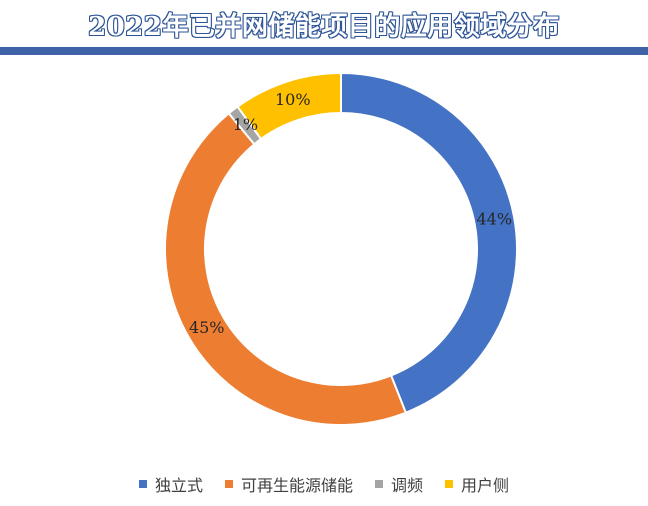 The height and width of the screenshot is (506, 648). Describe the element at coordinates (178, 485) in the screenshot. I see `legend-label-0: 独立式` at that location.